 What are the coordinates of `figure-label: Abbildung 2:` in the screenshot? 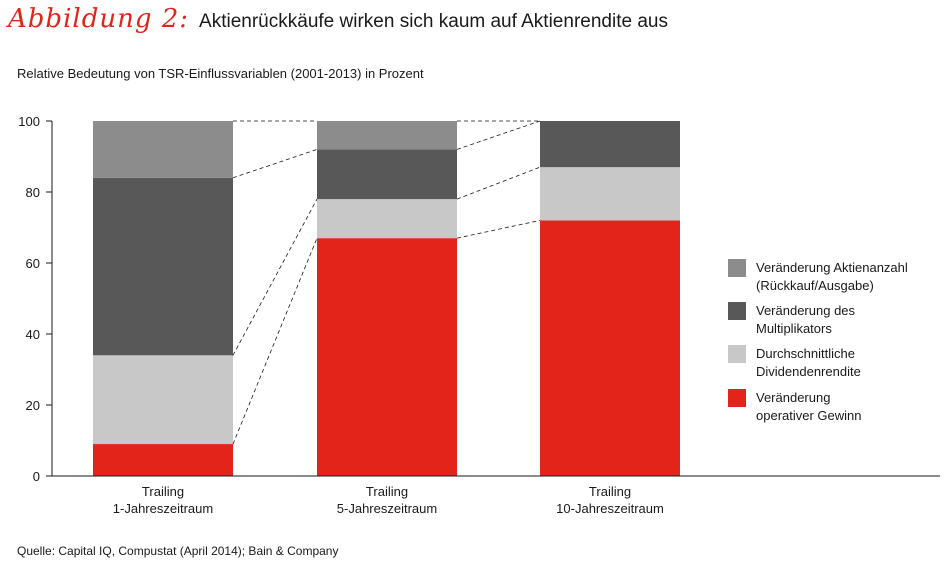 It's located at (99, 19).